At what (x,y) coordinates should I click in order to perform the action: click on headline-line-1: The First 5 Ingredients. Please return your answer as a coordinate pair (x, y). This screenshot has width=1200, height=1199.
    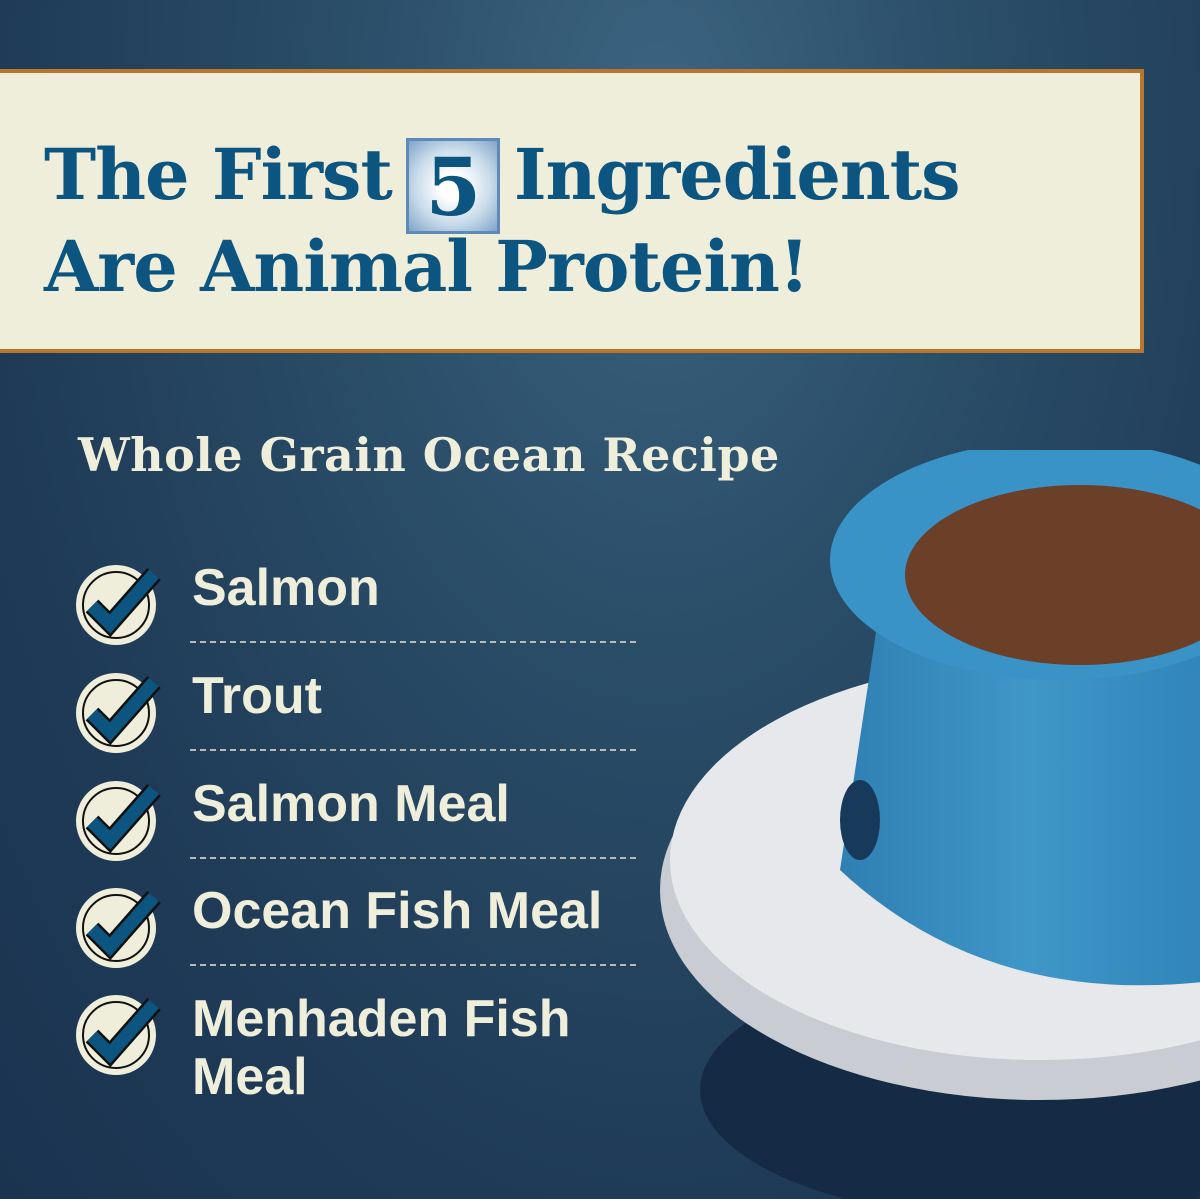
    Looking at the image, I should click on (502, 186).